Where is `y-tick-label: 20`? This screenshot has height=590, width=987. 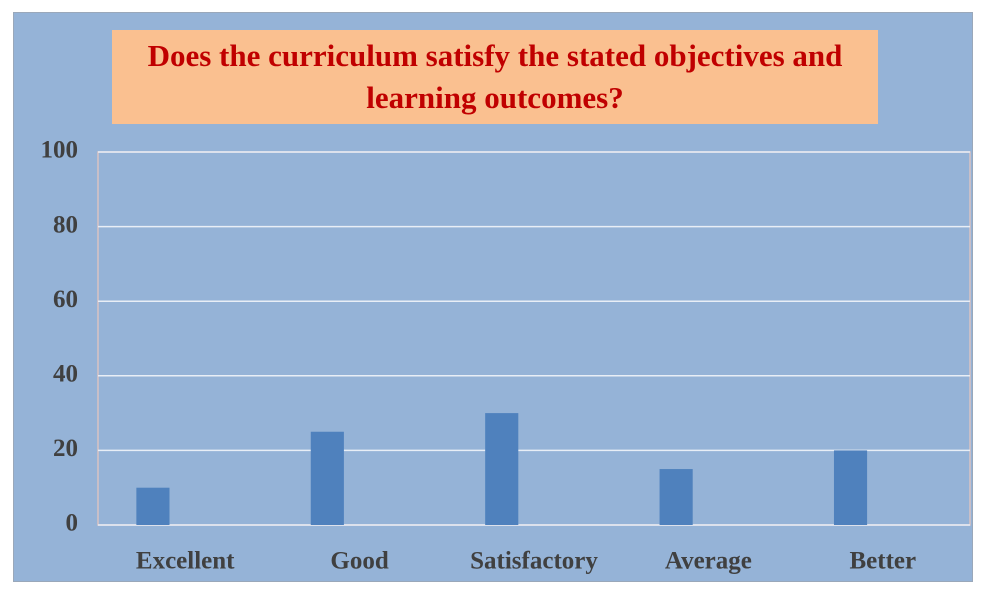
y-tick-label: 20 is located at coordinates (65, 448).